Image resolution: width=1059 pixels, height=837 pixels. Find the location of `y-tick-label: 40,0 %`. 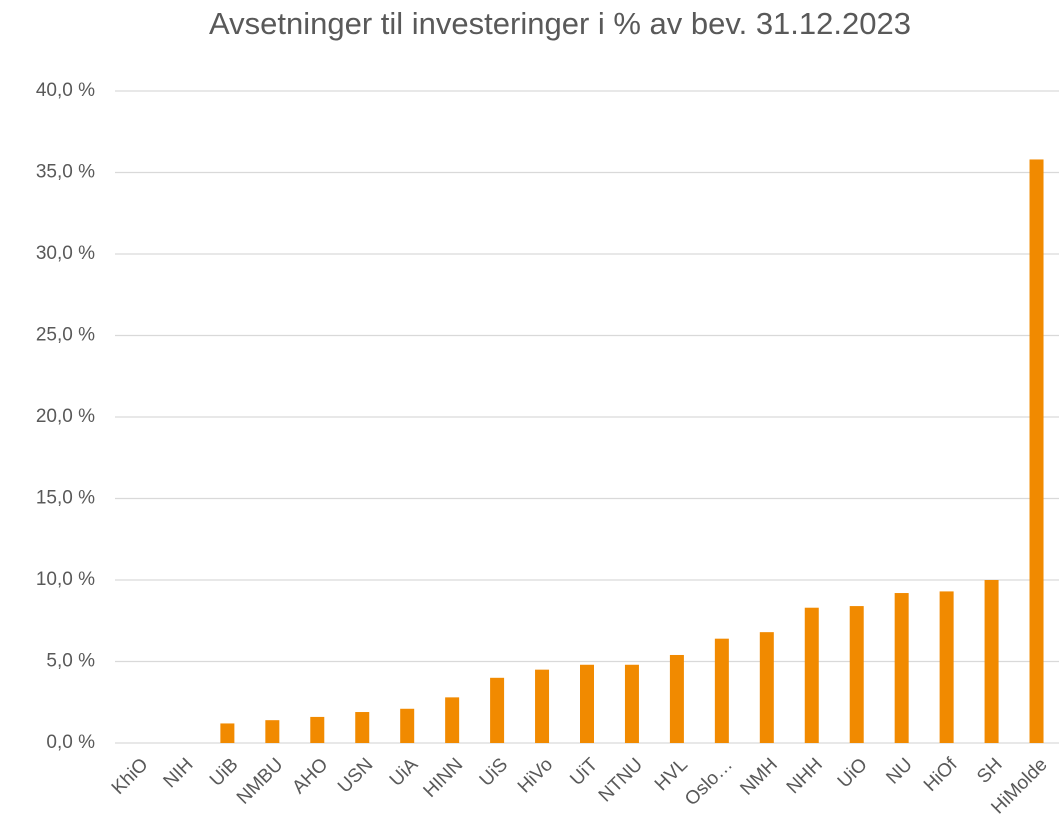

y-tick-label: 40,0 % is located at coordinates (65, 90).